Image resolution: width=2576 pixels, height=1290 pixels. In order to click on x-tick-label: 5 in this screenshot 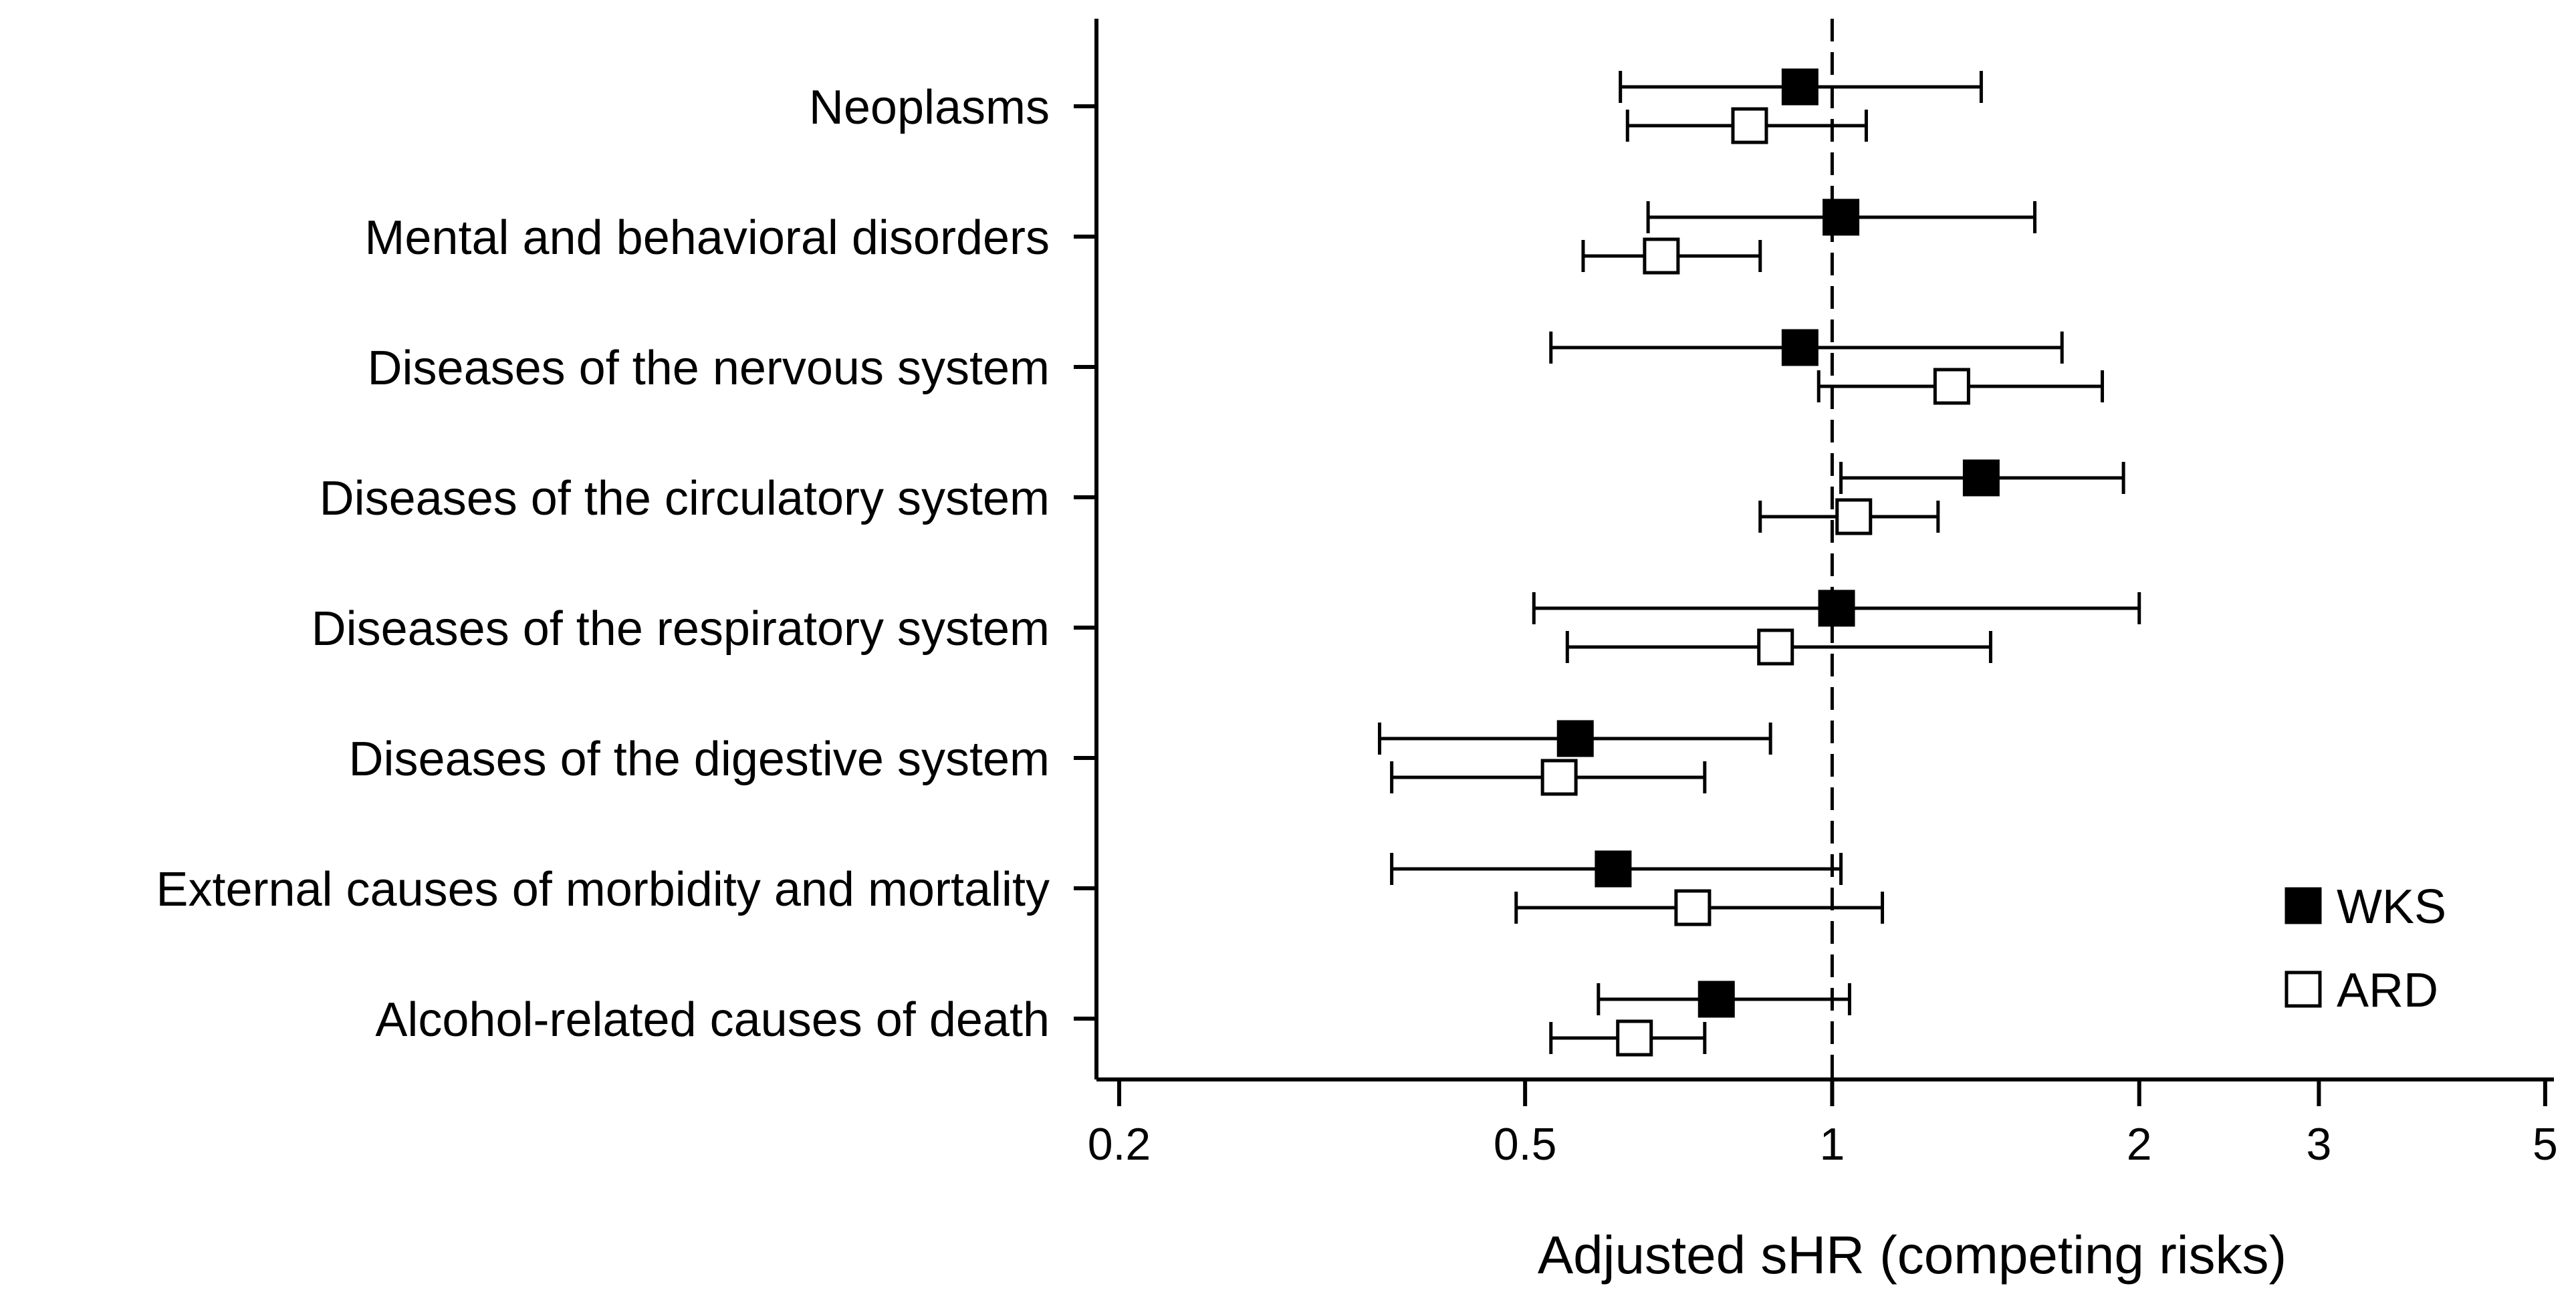, I will do `click(2545, 1144)`.